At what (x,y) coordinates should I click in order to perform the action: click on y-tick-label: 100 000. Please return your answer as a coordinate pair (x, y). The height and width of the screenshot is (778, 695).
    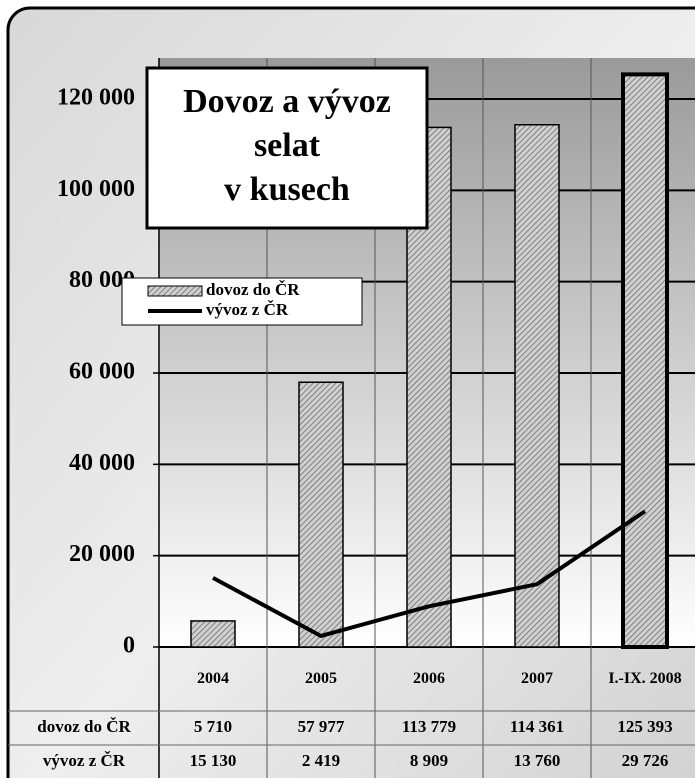
    Looking at the image, I should click on (96, 189).